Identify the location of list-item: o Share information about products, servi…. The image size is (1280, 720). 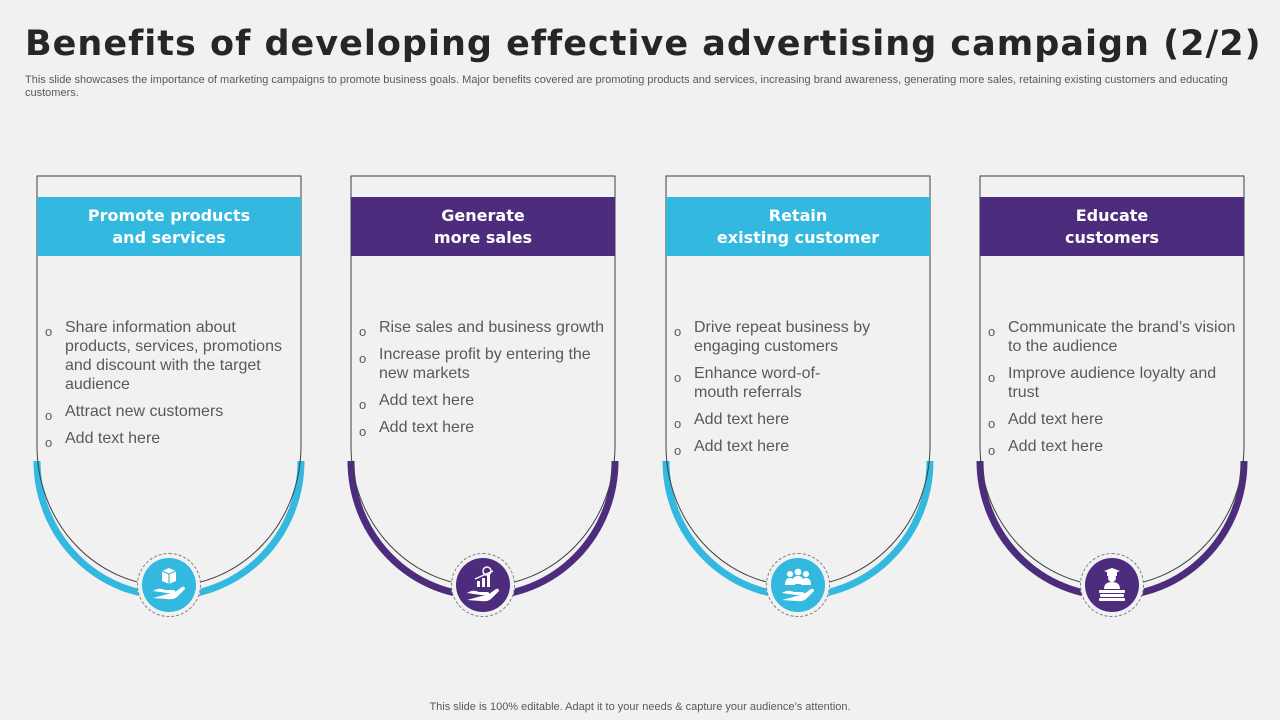
(163, 356).